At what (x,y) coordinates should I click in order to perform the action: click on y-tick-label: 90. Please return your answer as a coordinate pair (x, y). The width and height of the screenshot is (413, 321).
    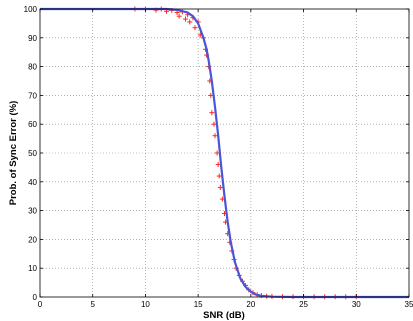
    Looking at the image, I should click on (32, 38).